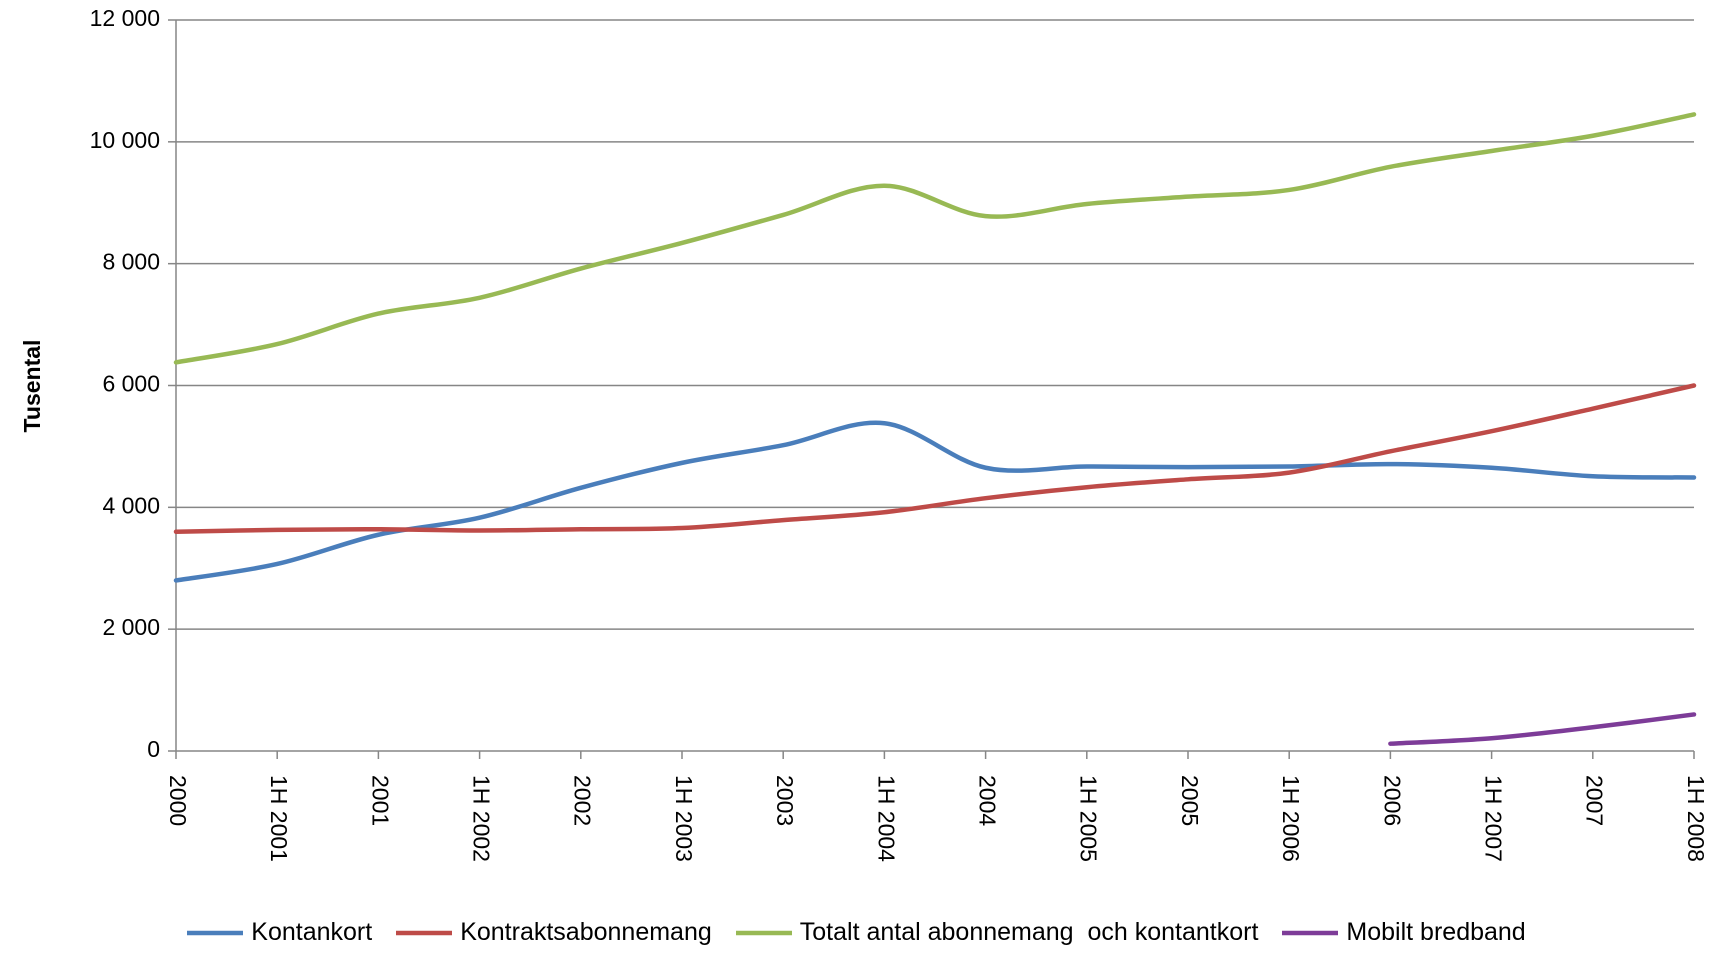  What do you see at coordinates (125, 140) in the screenshot?
I see `y-tick-label: 10 000` at bounding box center [125, 140].